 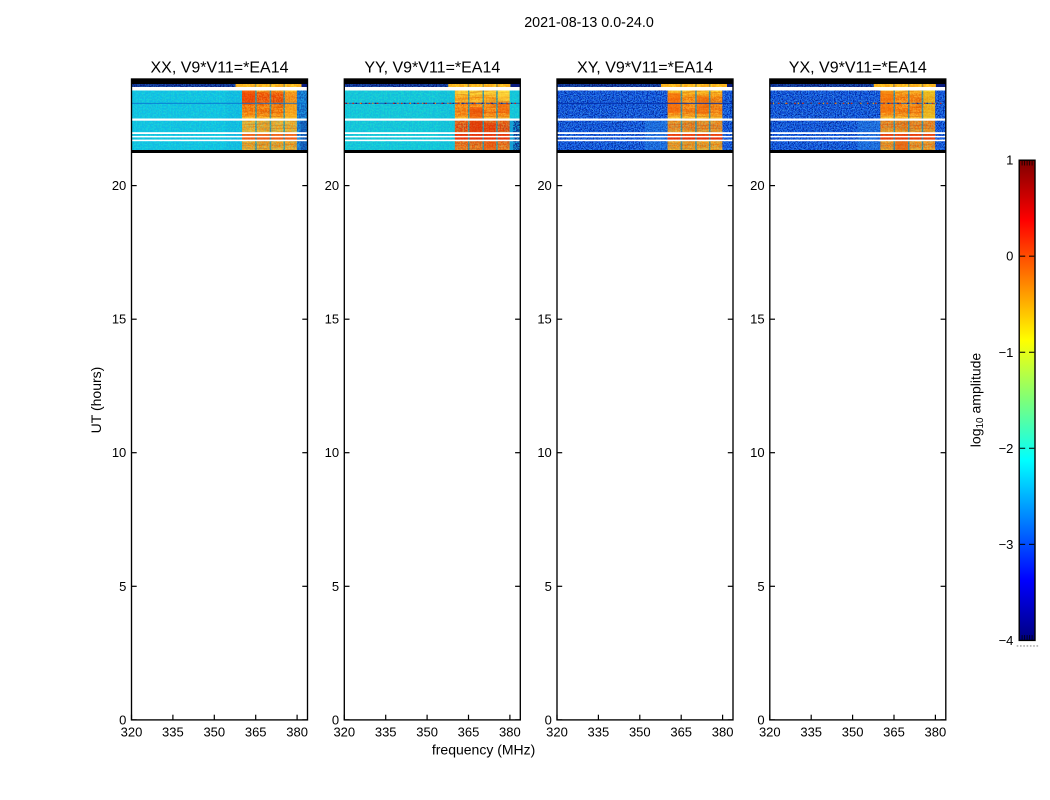 I want to click on svg-text: XY, V9*V11=*EA14, so click(x=645, y=67).